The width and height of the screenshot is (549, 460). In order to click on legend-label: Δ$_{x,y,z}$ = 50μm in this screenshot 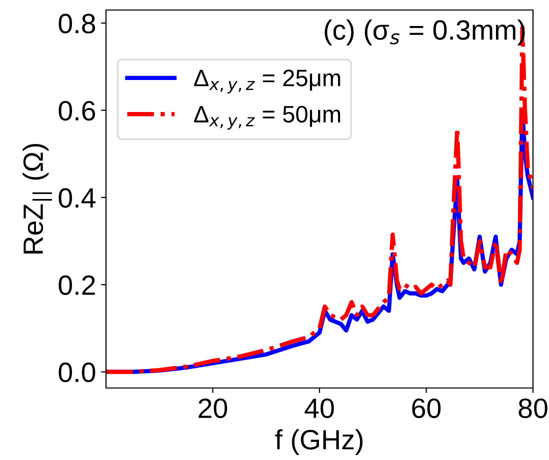, I will do `click(267, 118)`.